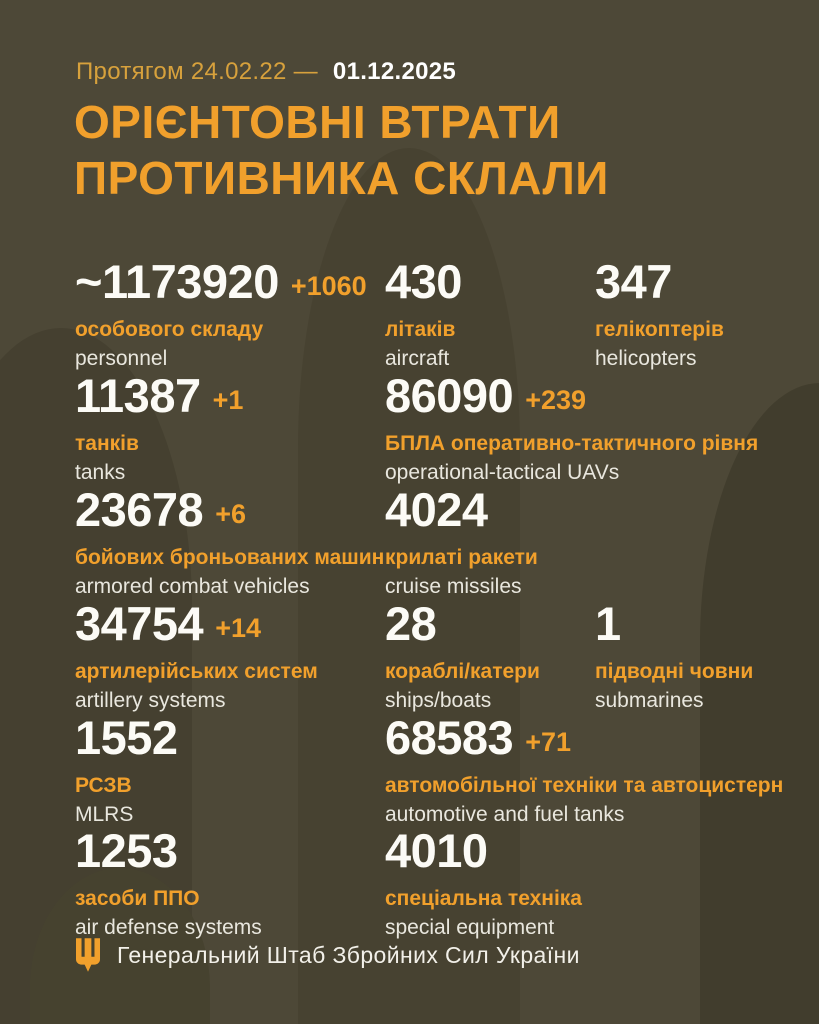  What do you see at coordinates (230, 557) in the screenshot?
I see `stat-label-ua: бойових броньованих машин` at bounding box center [230, 557].